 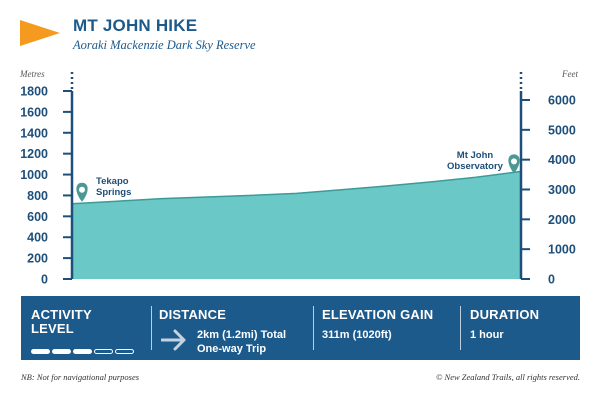 What do you see at coordinates (562, 220) in the screenshot?
I see `y-tick-label-right: 2000` at bounding box center [562, 220].